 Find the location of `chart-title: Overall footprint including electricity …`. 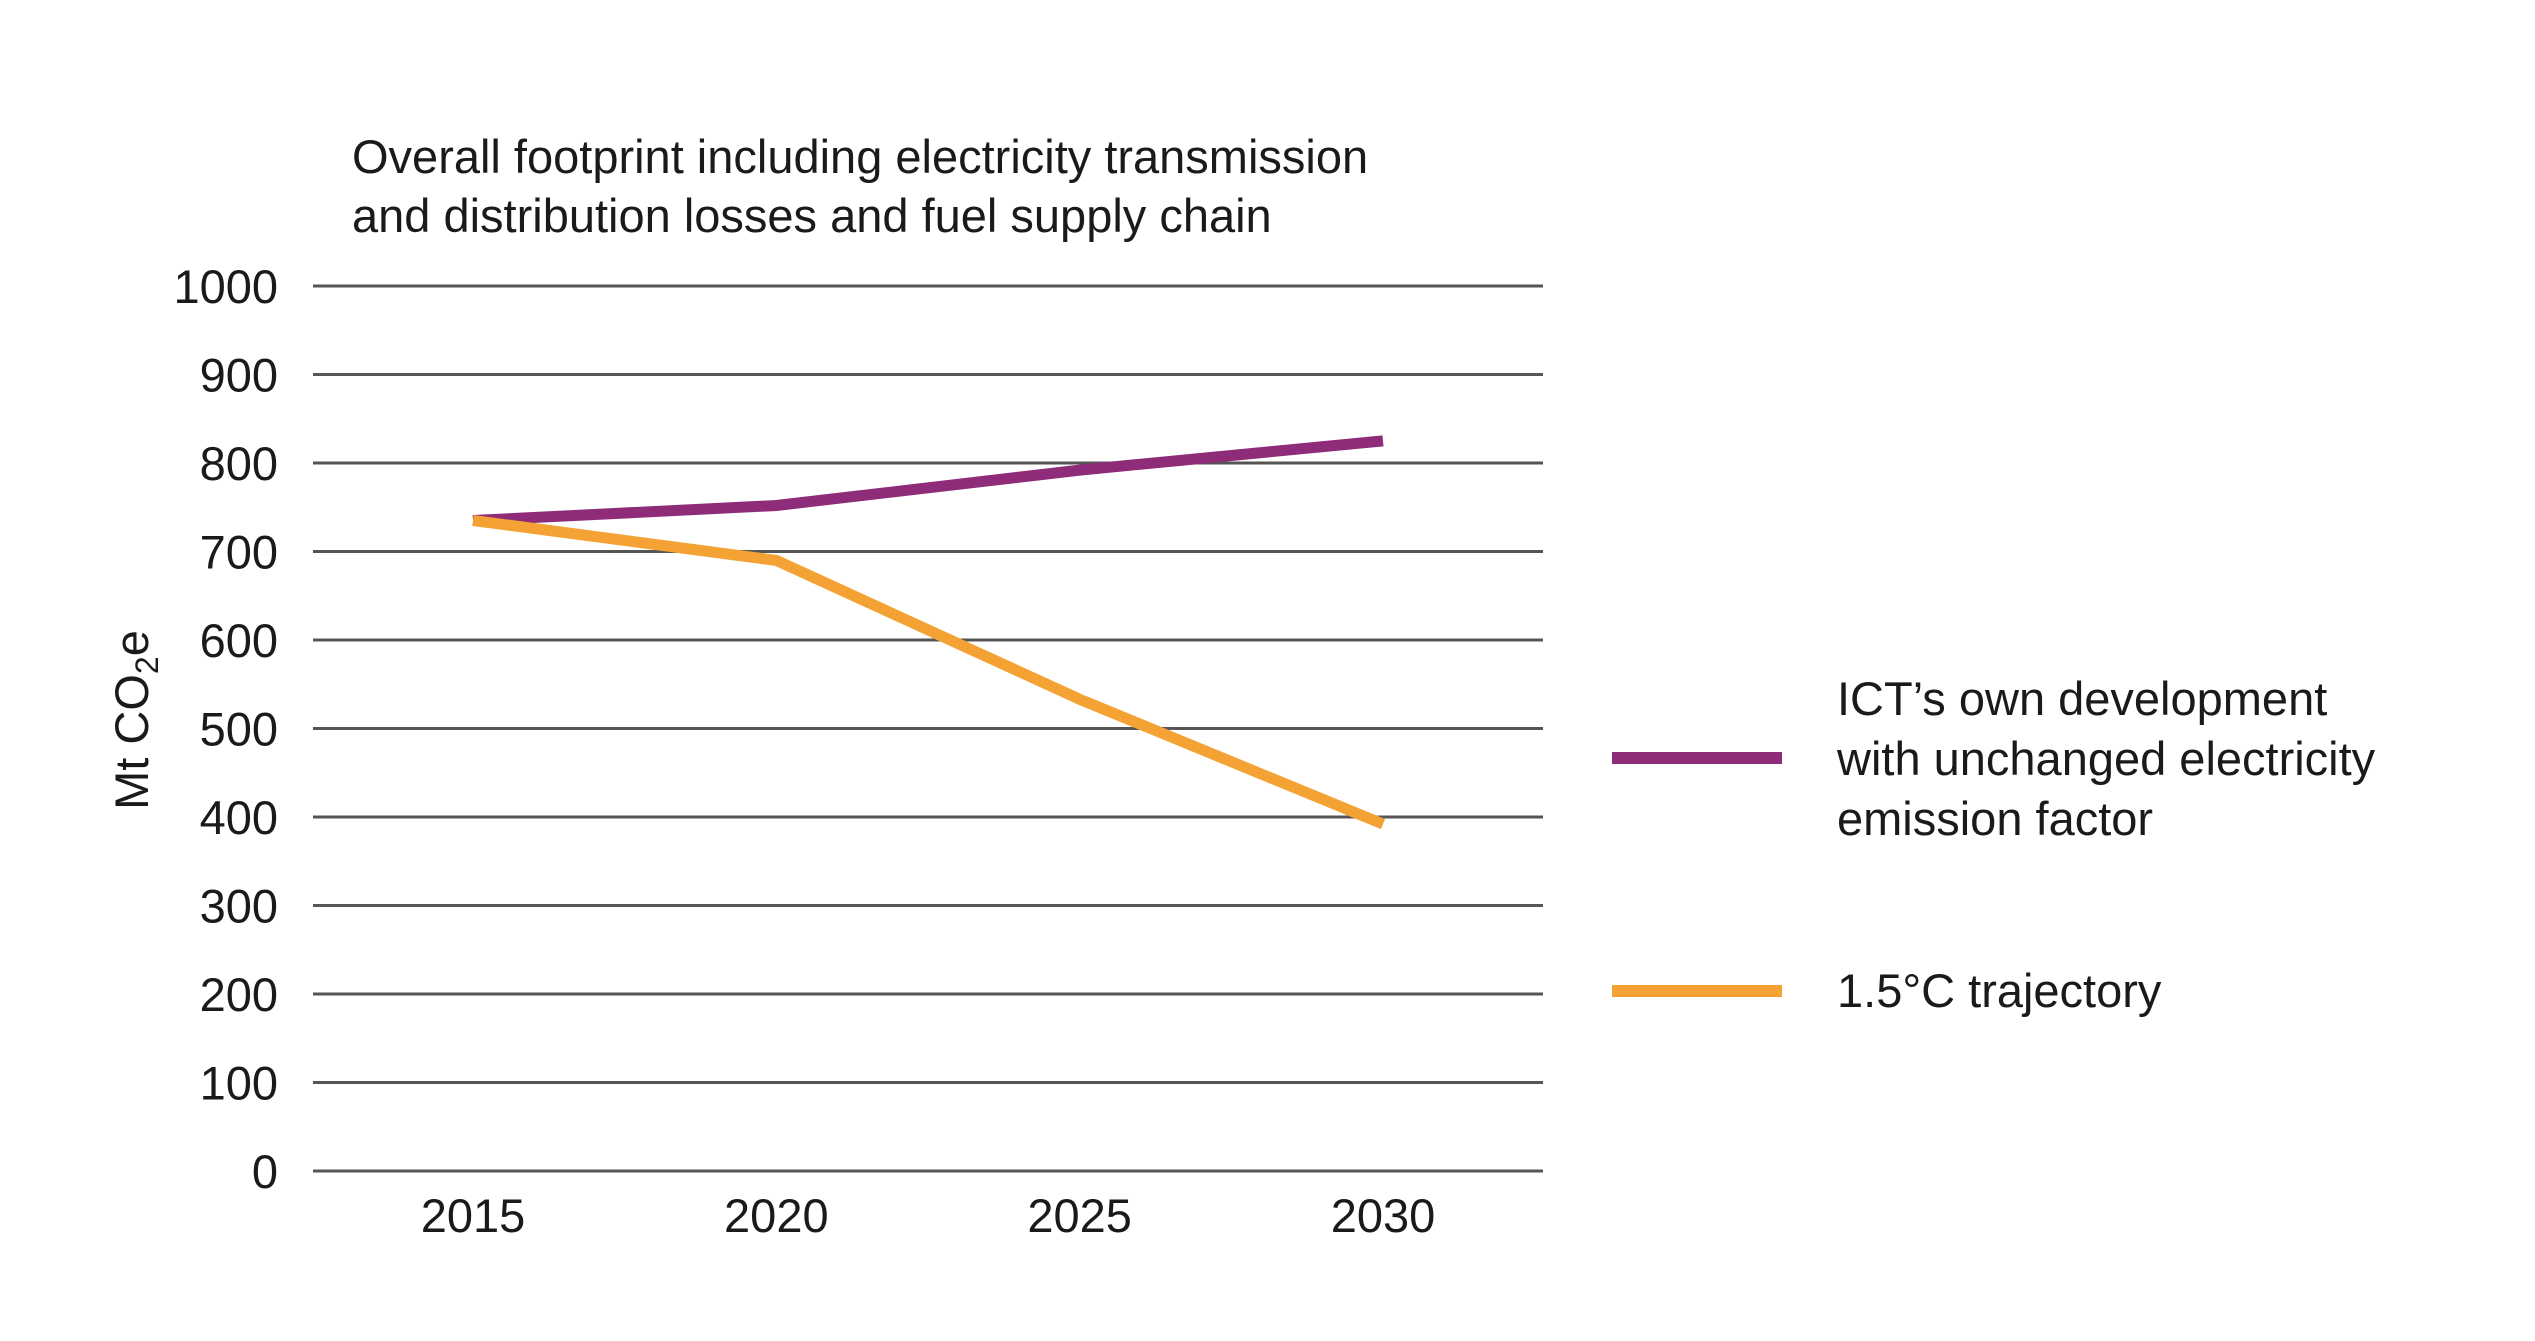

chart-title: Overall footprint including electricity … is located at coordinates (860, 186).